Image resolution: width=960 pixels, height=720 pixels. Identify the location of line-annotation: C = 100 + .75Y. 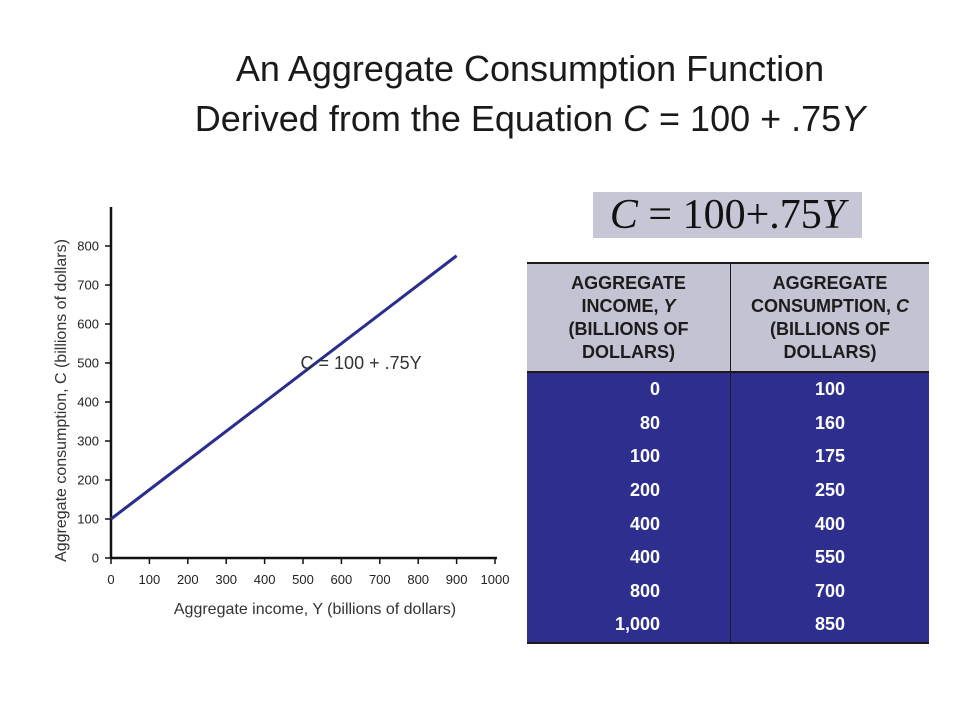
(361, 363).